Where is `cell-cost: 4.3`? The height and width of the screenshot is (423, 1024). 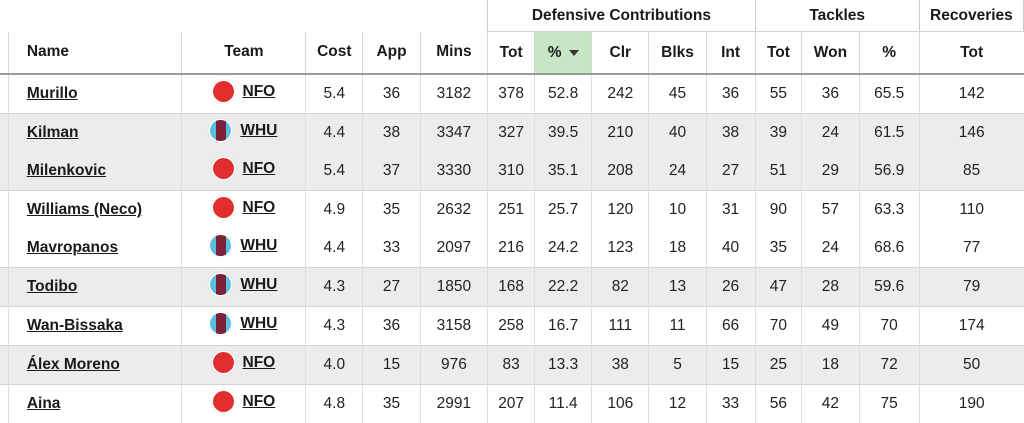
cell-cost: 4.3 is located at coordinates (334, 287).